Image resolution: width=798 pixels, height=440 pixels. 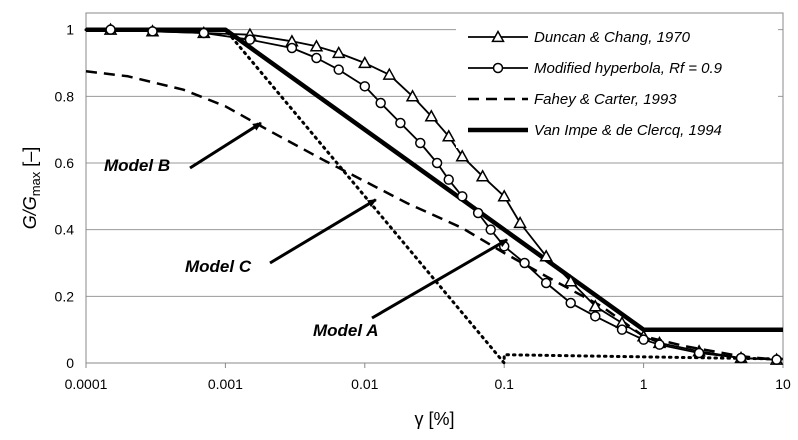 I want to click on x-tick-label: 10, so click(x=783, y=384).